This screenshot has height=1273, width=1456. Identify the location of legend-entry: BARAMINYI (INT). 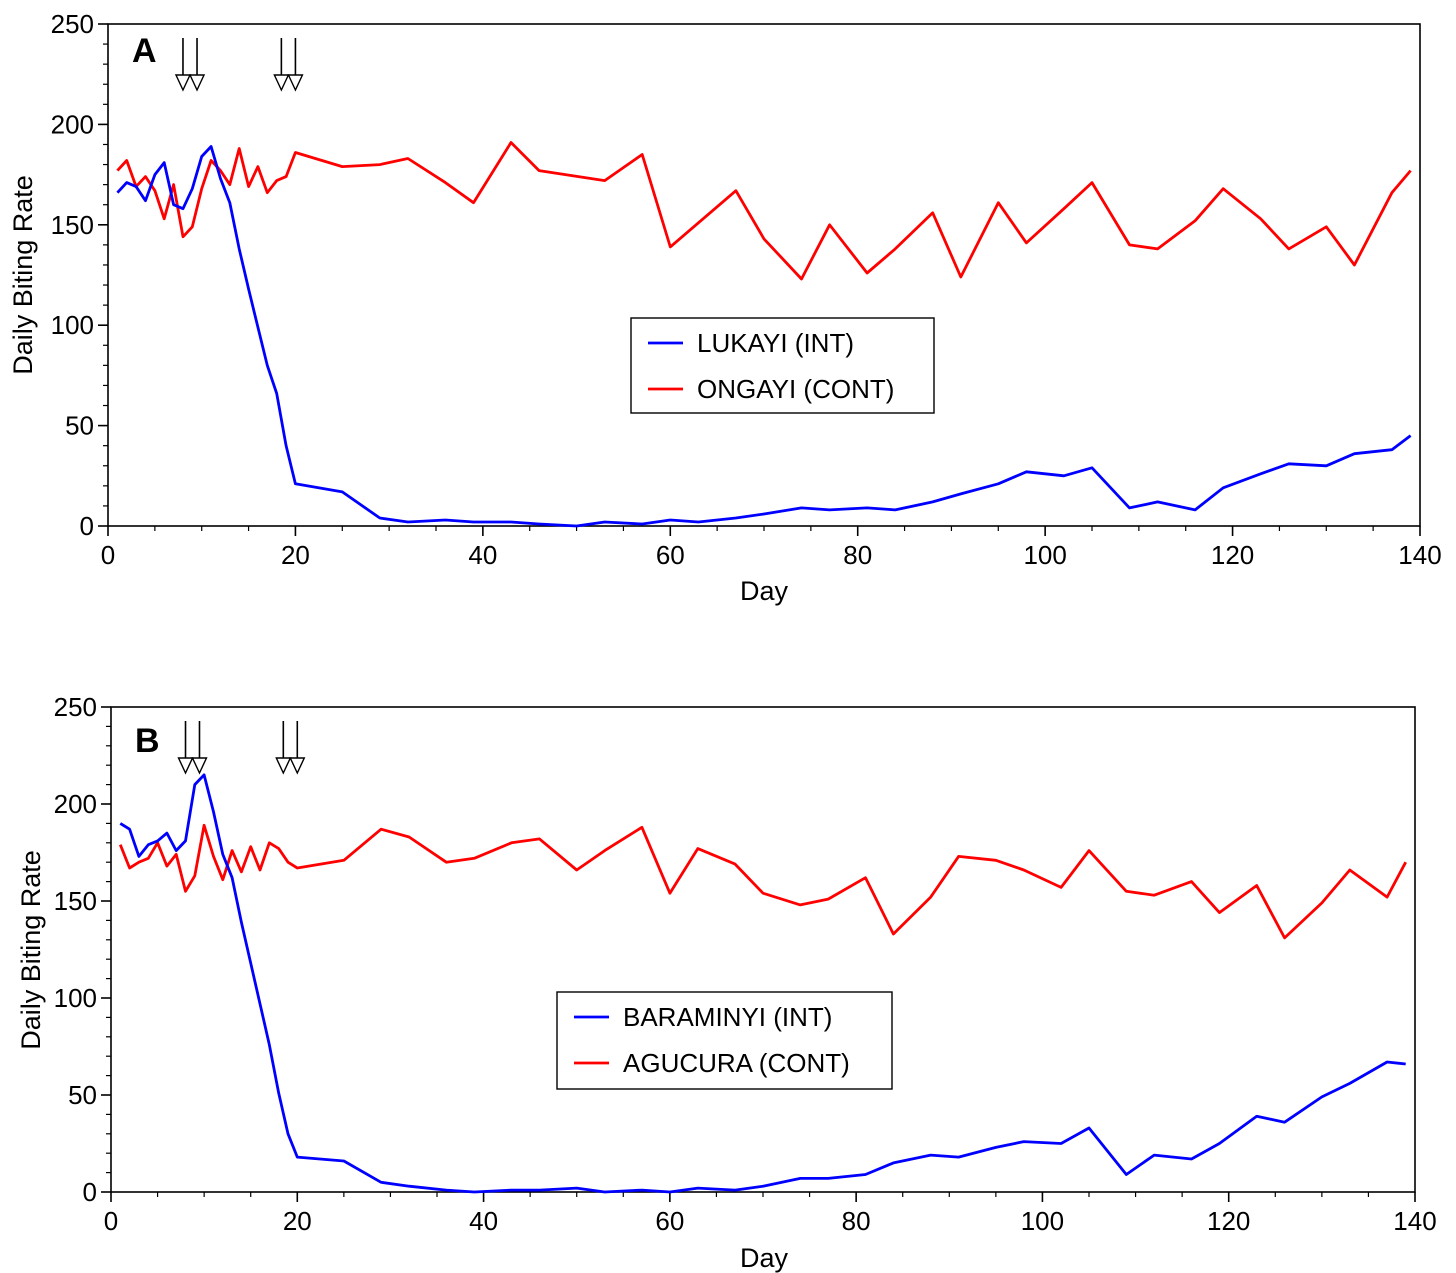
(727, 1017).